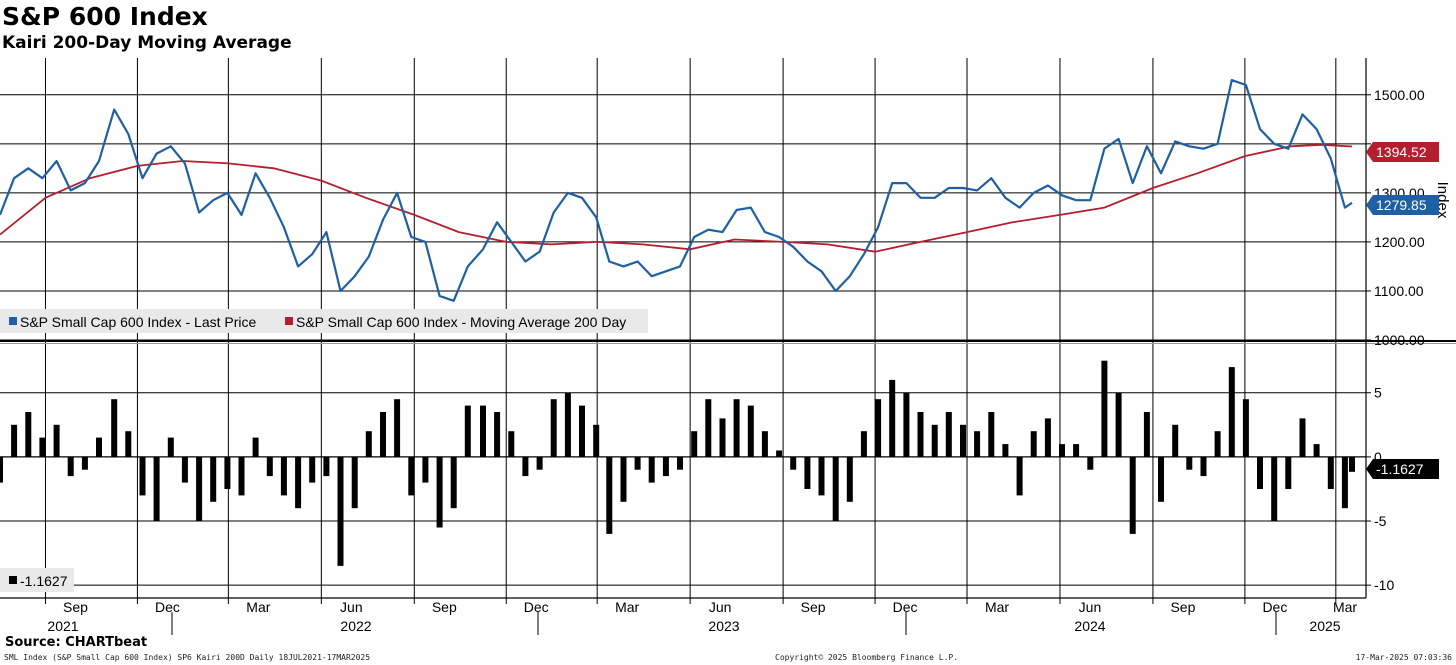 This screenshot has width=1456, height=665. Describe the element at coordinates (1378, 457) in the screenshot. I see `y-tick-label-bottom: 0` at that location.